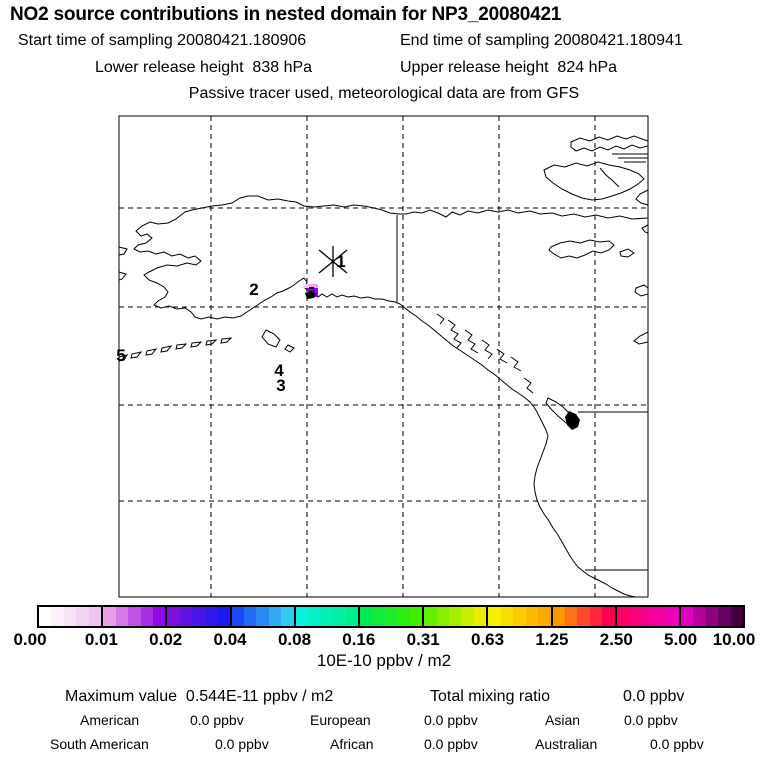  I want to click on colorbar-tick-0.31: 0.31, so click(423, 639).